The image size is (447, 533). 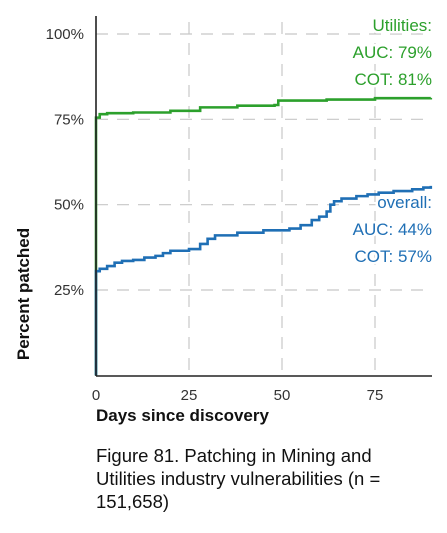 I want to click on y-tick-label: 75%, so click(x=69, y=119).